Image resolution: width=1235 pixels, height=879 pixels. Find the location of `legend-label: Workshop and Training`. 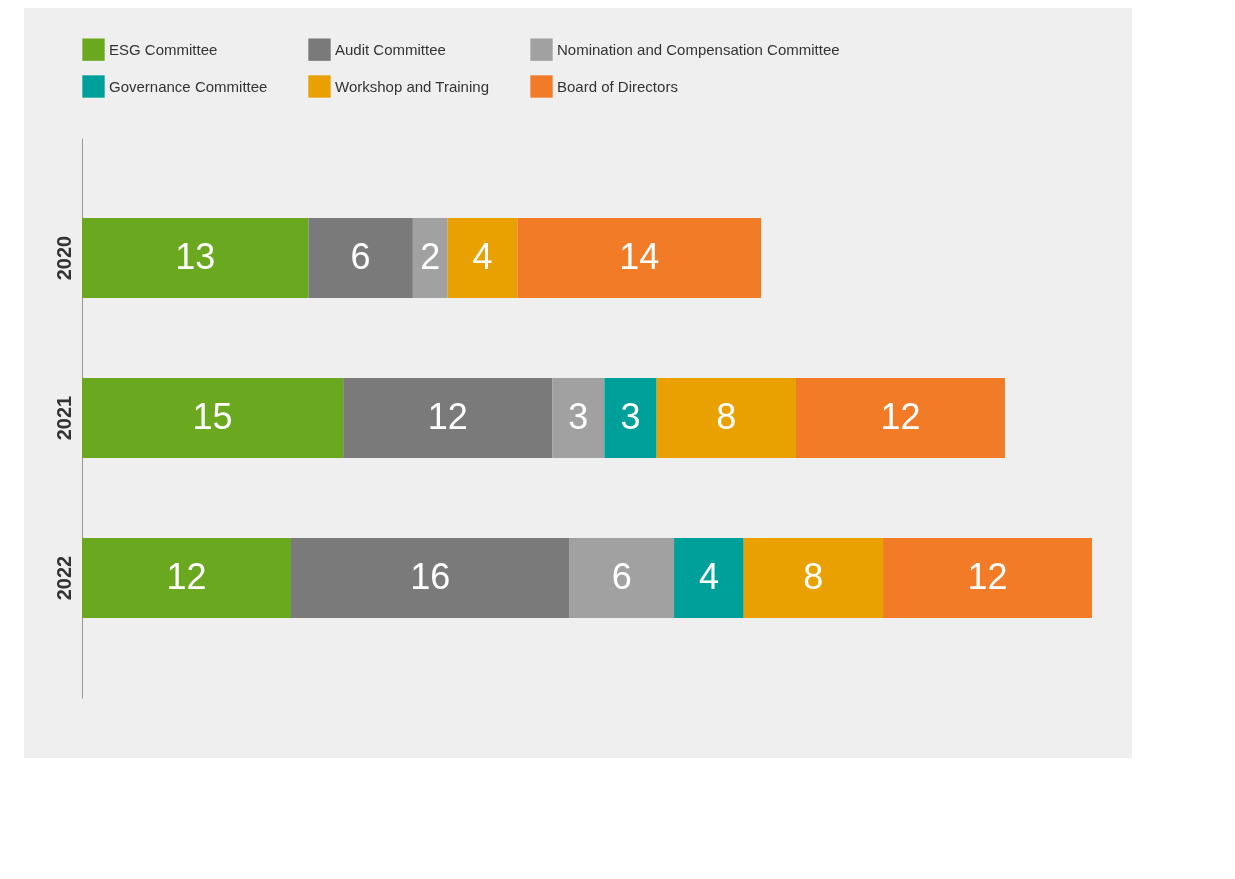

legend-label: Workshop and Training is located at coordinates (412, 86).